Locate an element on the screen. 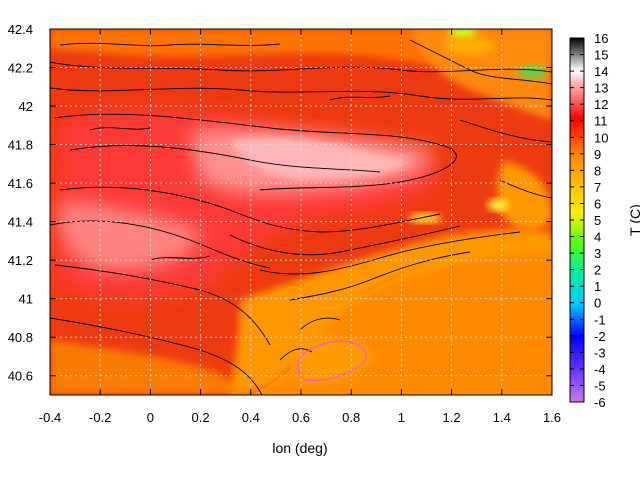 This screenshot has height=480, width=640. colorbar-title: T (C) is located at coordinates (633, 220).